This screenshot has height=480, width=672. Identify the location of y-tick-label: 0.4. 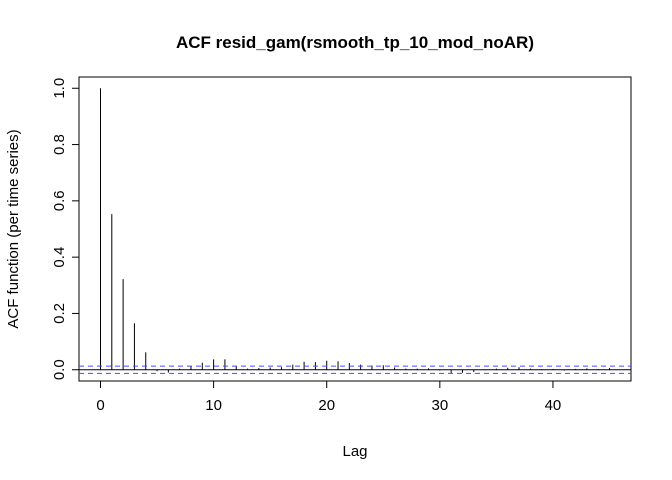
(59, 257).